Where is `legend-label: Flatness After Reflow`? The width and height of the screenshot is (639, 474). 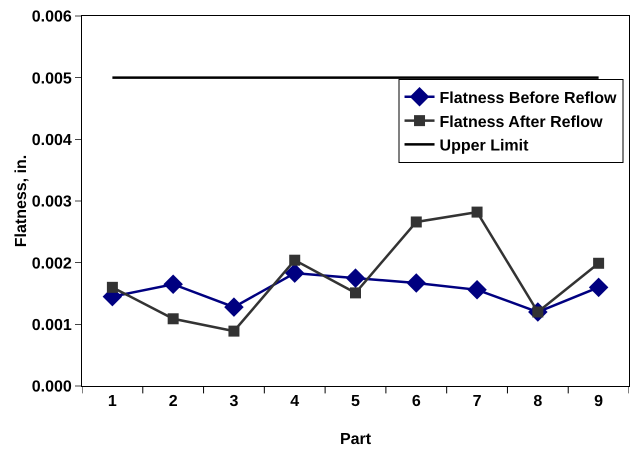 legend-label: Flatness After Reflow is located at coordinates (522, 122).